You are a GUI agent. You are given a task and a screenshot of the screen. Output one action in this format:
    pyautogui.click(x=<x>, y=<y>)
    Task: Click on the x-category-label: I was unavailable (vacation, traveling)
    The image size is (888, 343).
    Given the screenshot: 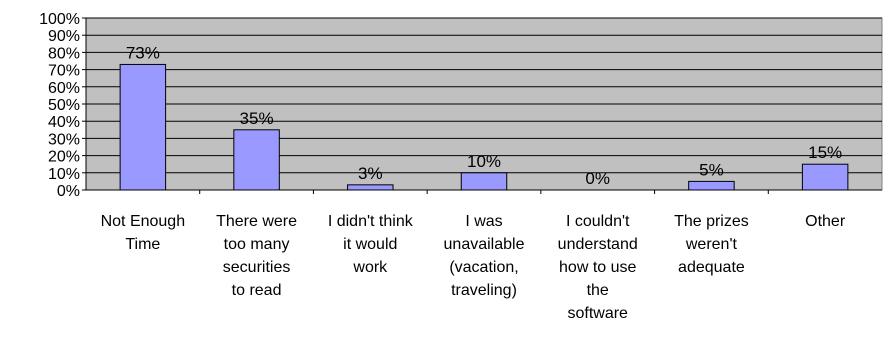 What is the action you would take?
    pyautogui.click(x=484, y=256)
    